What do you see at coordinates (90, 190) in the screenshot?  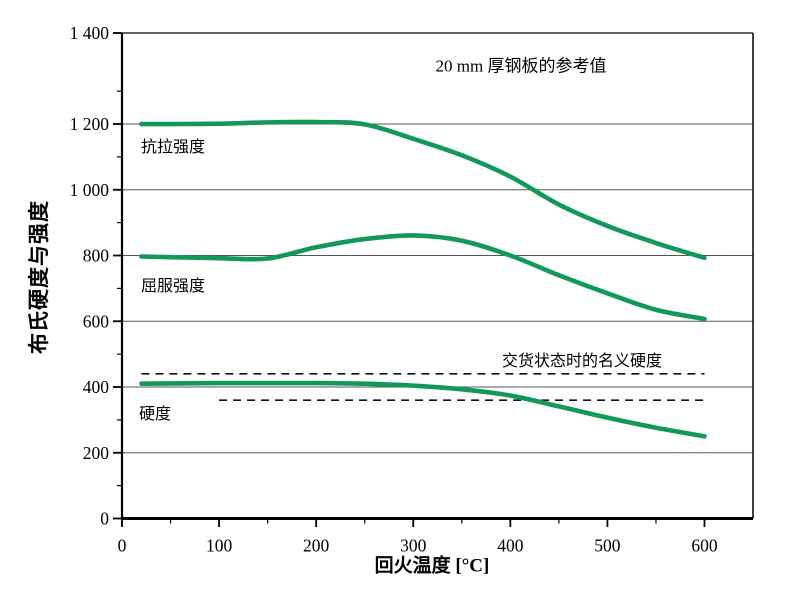 I see `y-tick-label-1000: 1 000` at bounding box center [90, 190].